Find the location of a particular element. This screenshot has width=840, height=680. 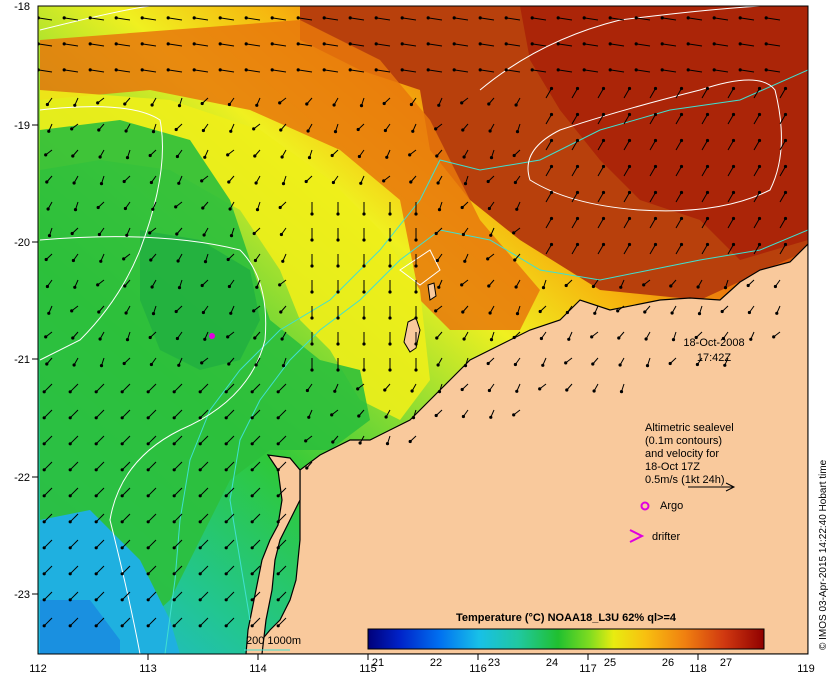

warm-water-core is located at coordinates (664, 133).